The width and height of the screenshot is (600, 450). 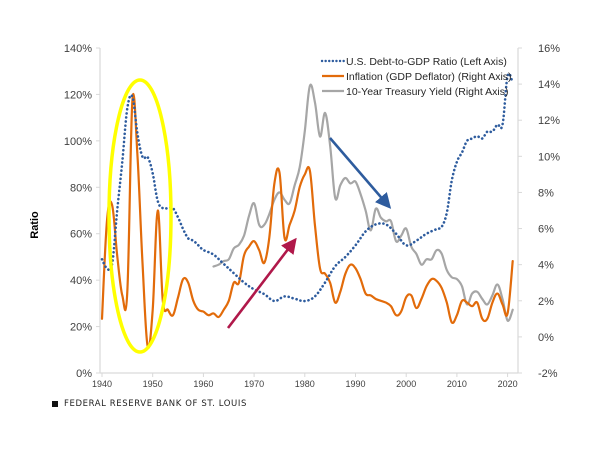 I want to click on x-tick-label: 2000, so click(x=406, y=384).